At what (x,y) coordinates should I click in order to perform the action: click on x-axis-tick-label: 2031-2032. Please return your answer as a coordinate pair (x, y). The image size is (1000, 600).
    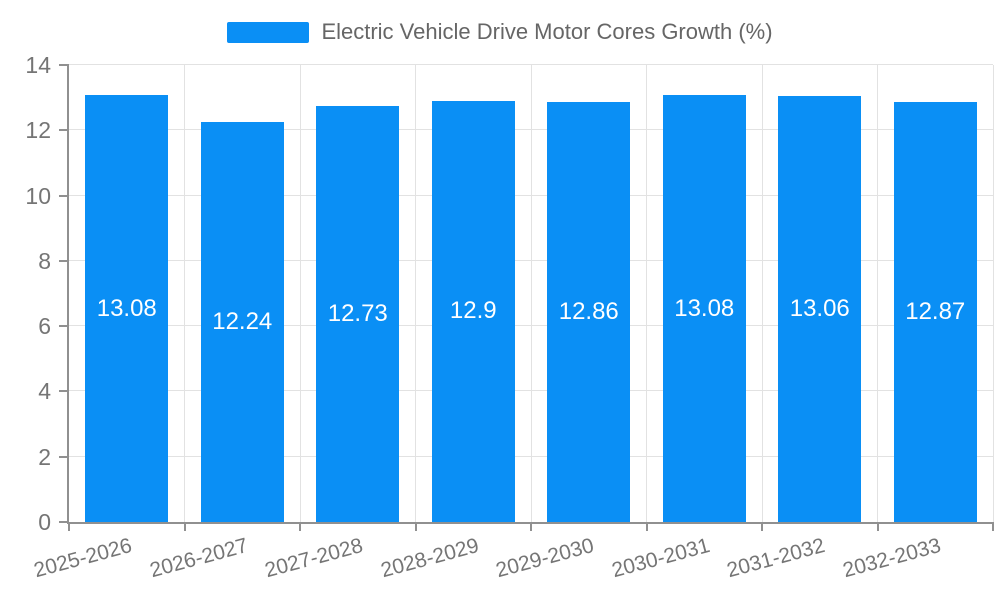
    Looking at the image, I should click on (776, 558).